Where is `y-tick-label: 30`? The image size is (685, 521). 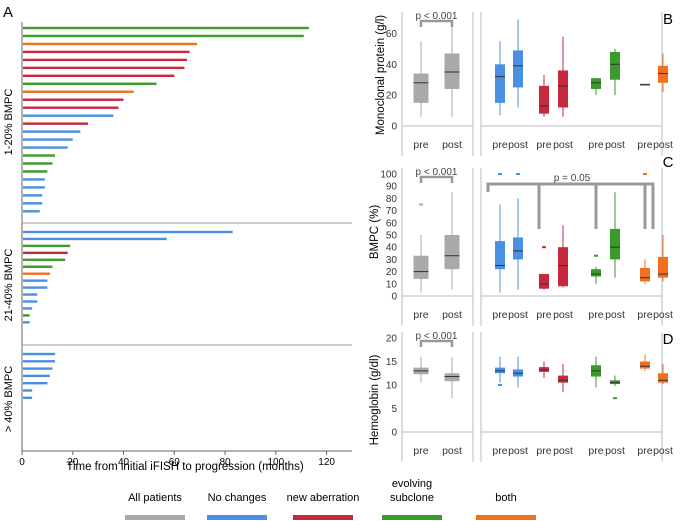 y-tick-label: 30 is located at coordinates (392, 260).